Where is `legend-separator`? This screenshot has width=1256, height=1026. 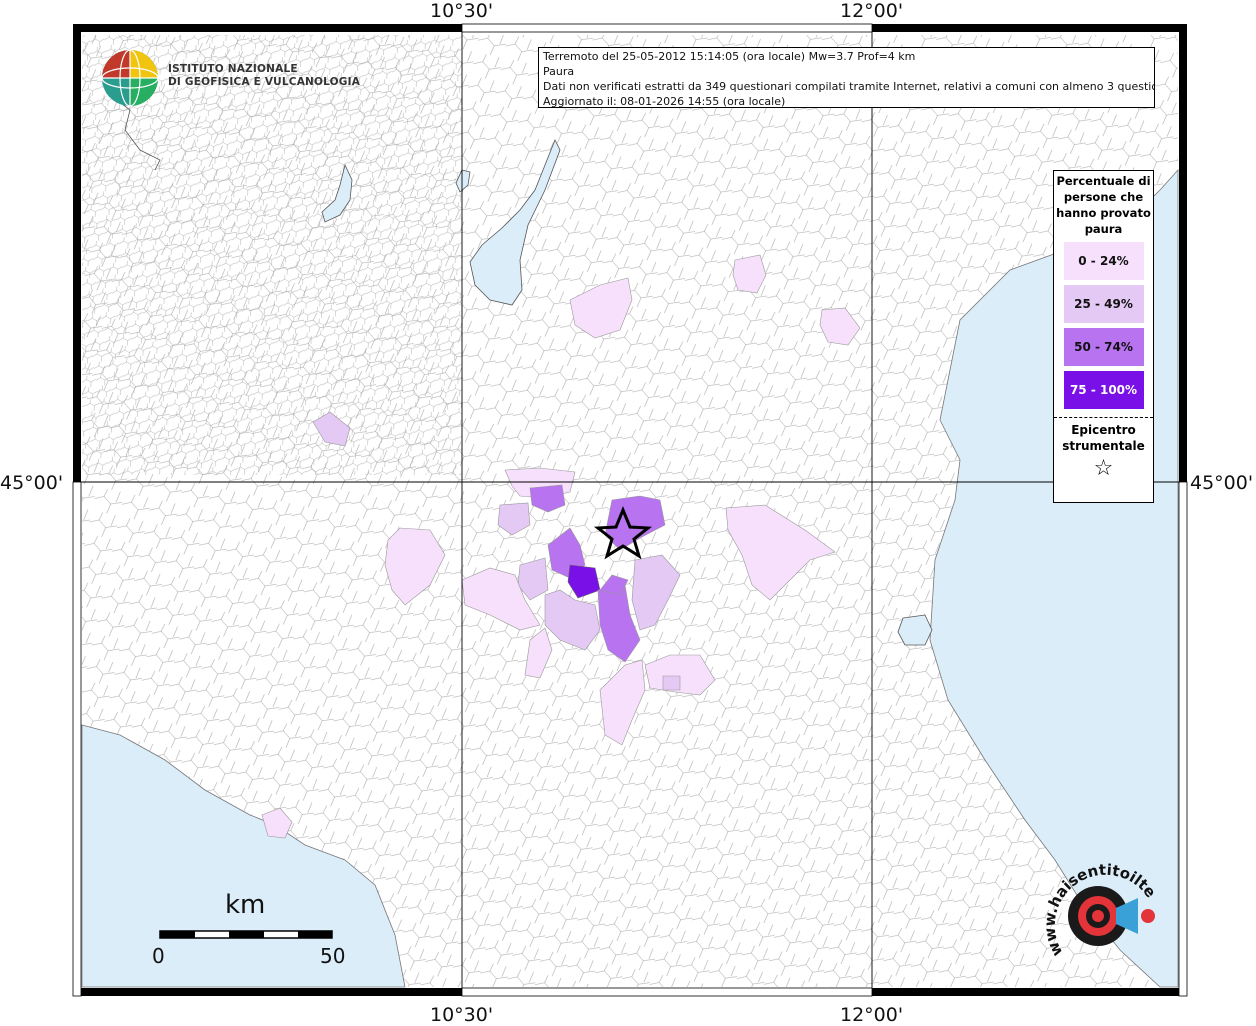 legend-separator is located at coordinates (1103, 417).